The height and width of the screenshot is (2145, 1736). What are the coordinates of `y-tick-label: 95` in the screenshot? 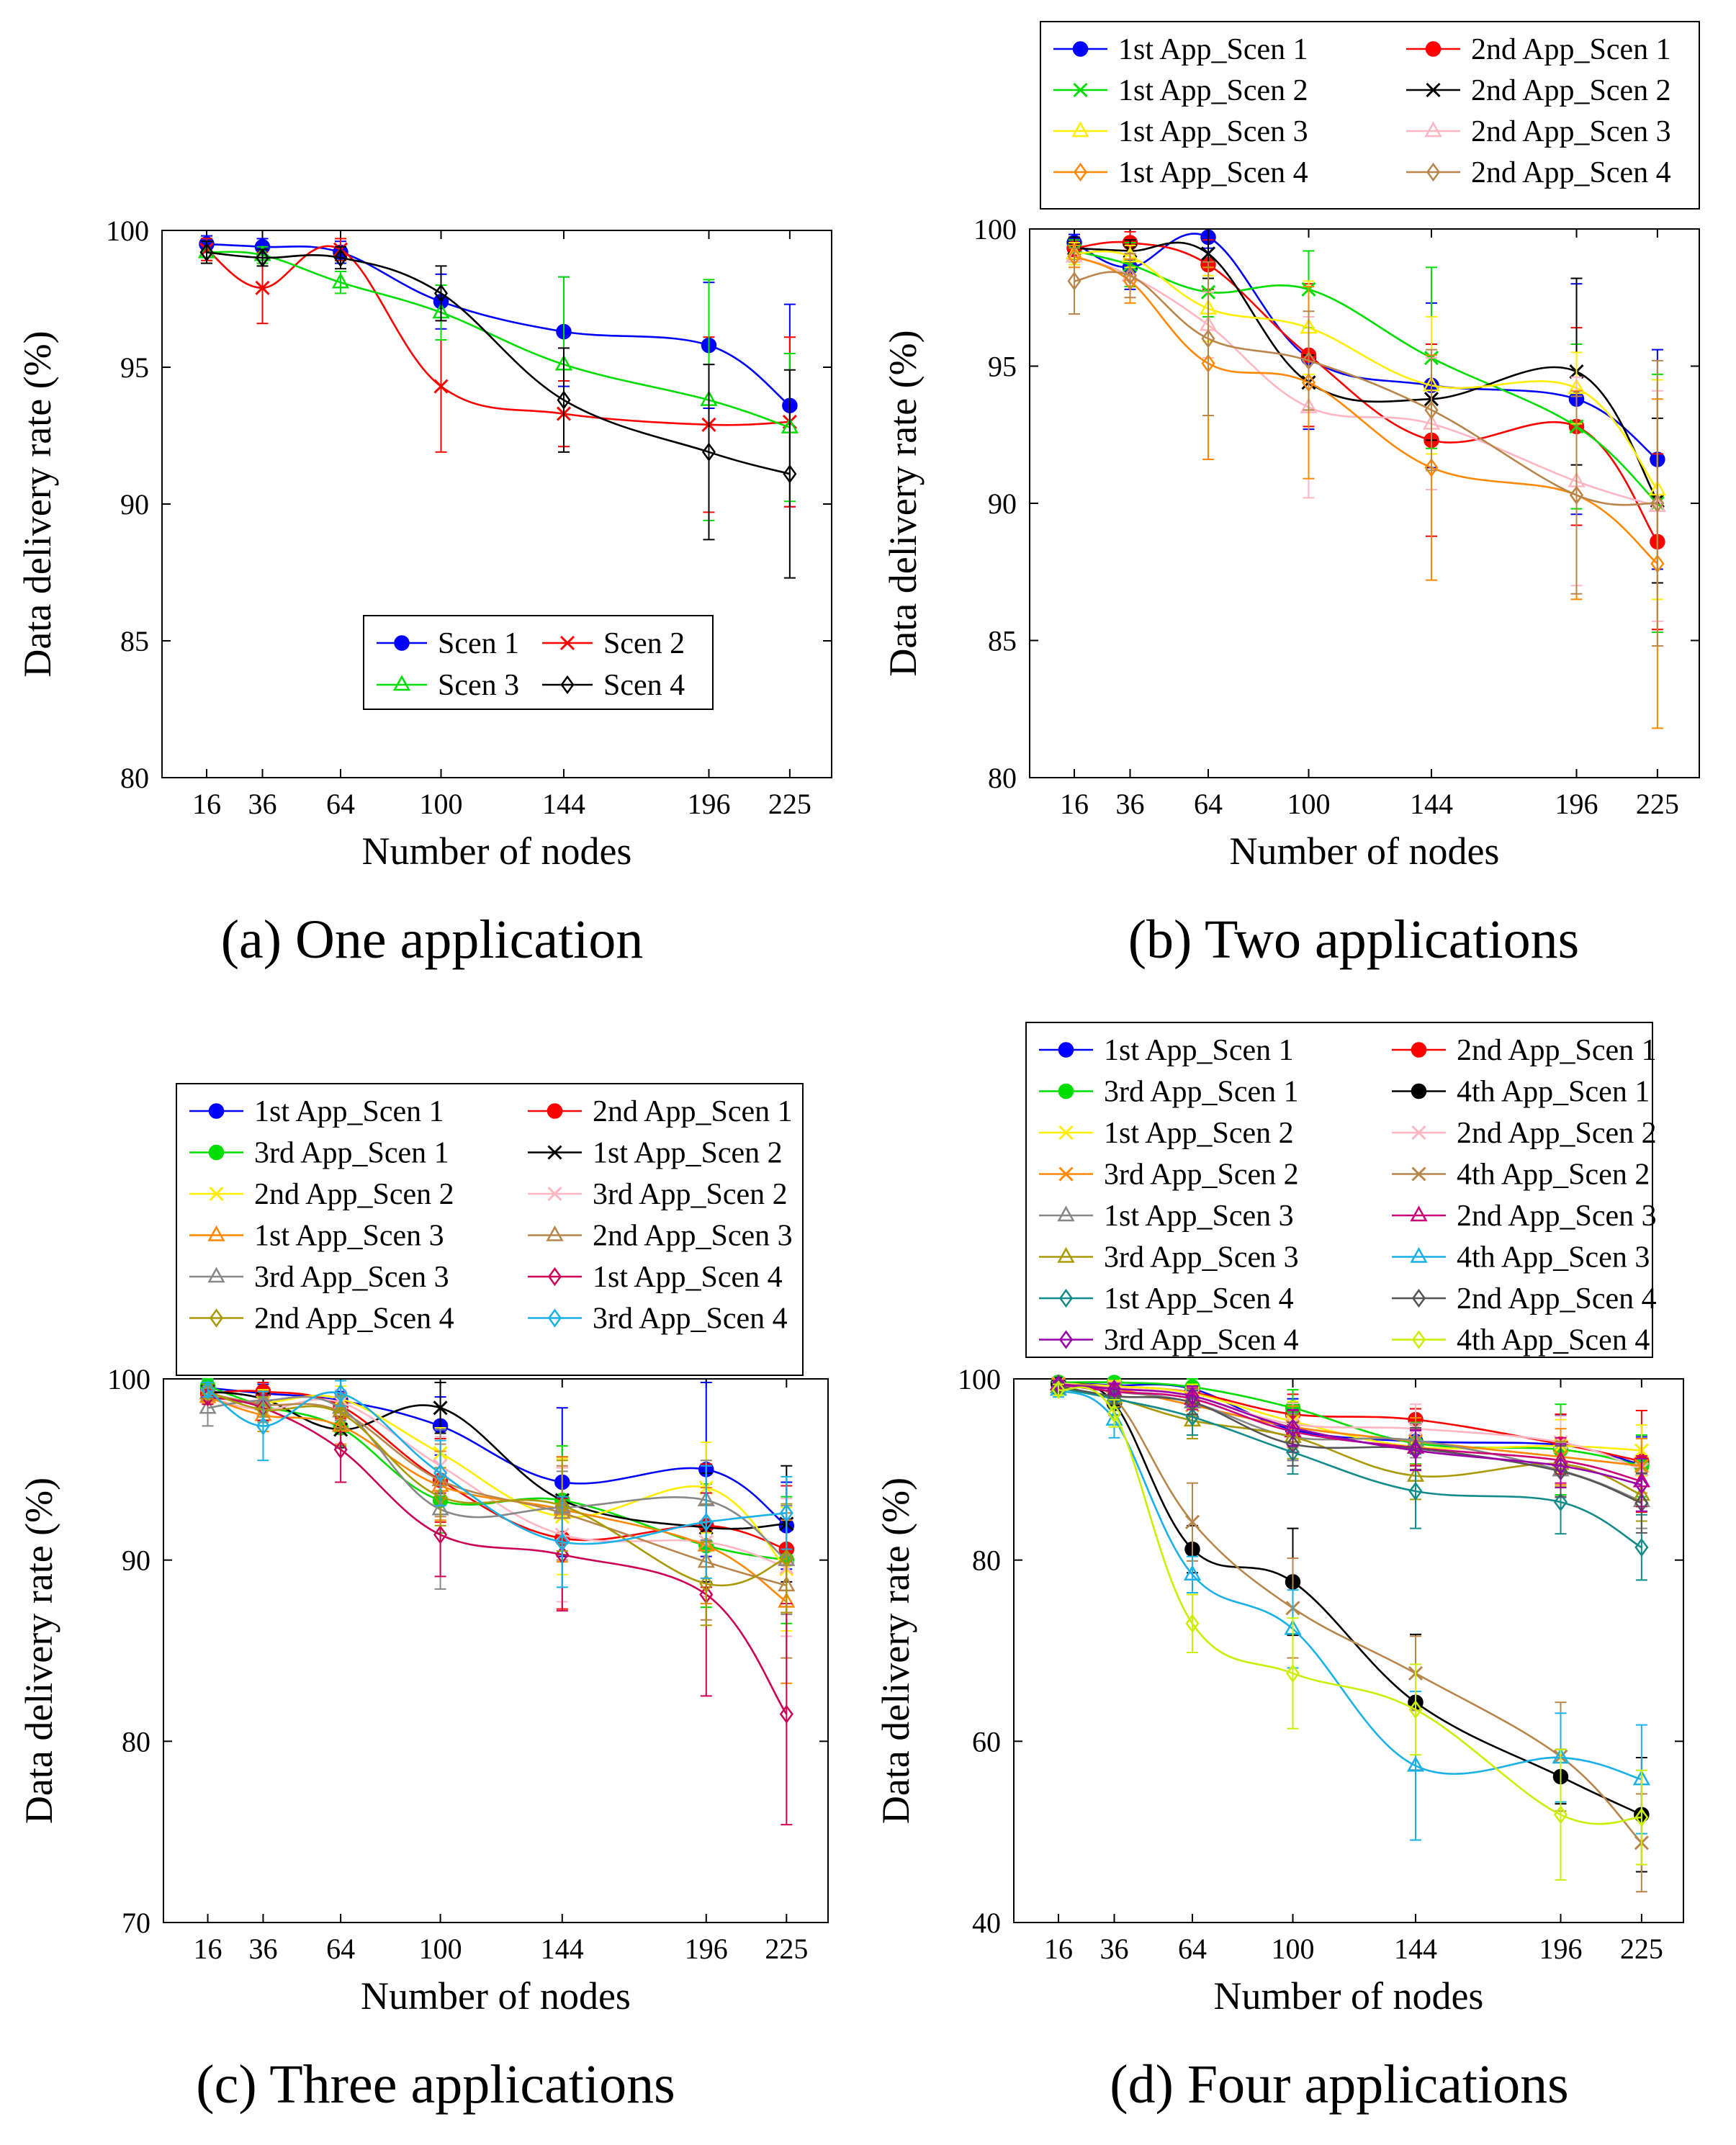 It's located at (1003, 367).